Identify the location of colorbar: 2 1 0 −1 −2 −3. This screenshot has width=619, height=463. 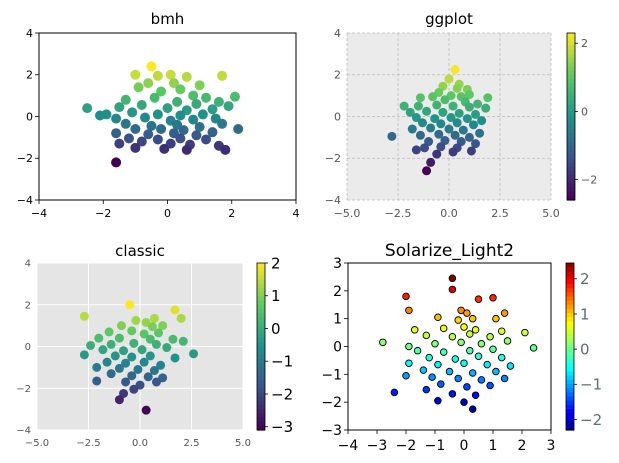
(274, 345).